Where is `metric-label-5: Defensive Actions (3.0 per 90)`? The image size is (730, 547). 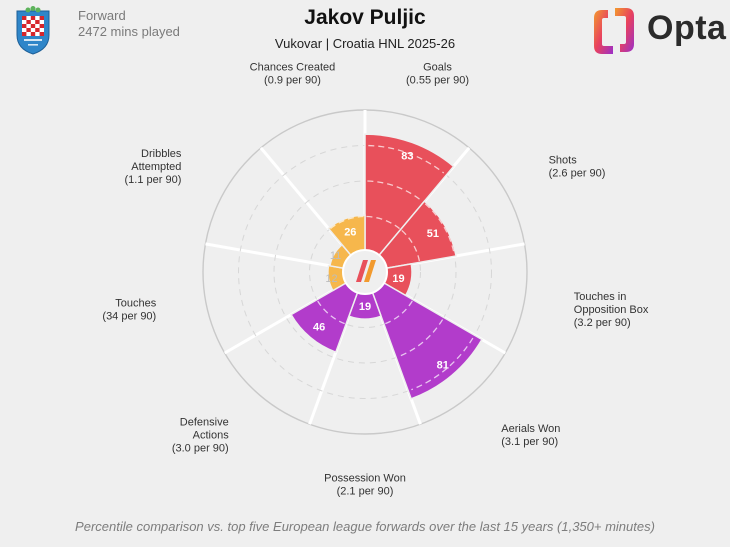 metric-label-5: Defensive Actions (3.0 per 90) is located at coordinates (200, 435).